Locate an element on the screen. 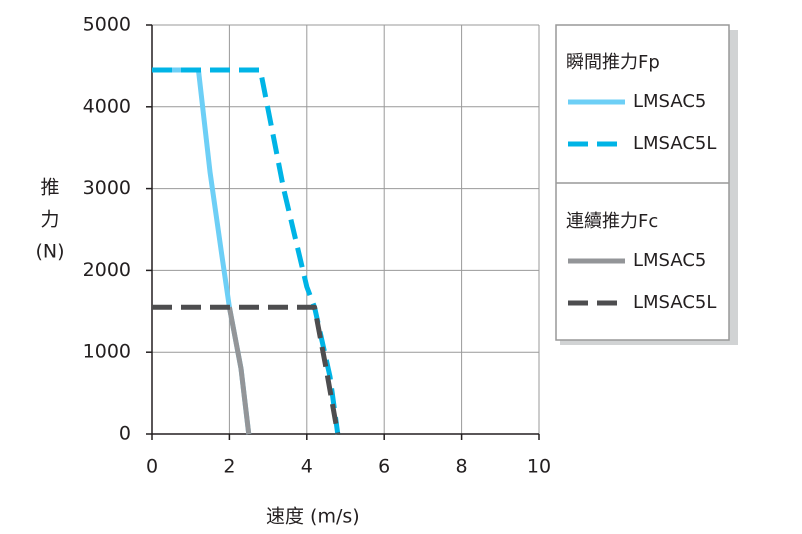 Image resolution: width=802 pixels, height=534 pixels. x-axis-label: 速度 (m/s) is located at coordinates (313, 517).